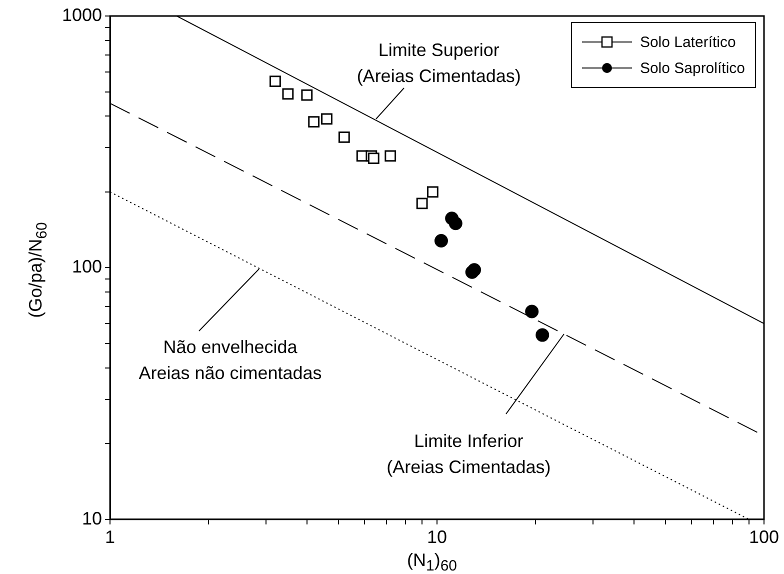  Describe the element at coordinates (692, 68) in the screenshot. I see `legend-label: Solo Saprolítico` at that location.